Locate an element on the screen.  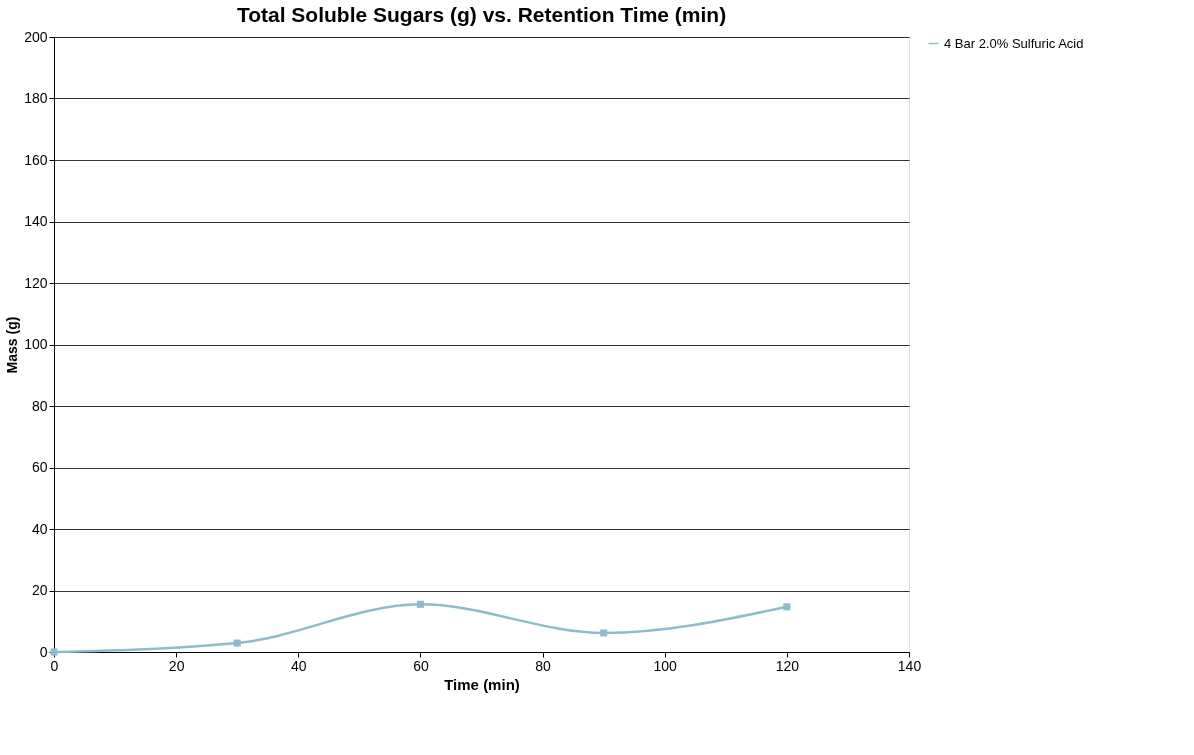
y-tick-label: 140 is located at coordinates (36, 221).